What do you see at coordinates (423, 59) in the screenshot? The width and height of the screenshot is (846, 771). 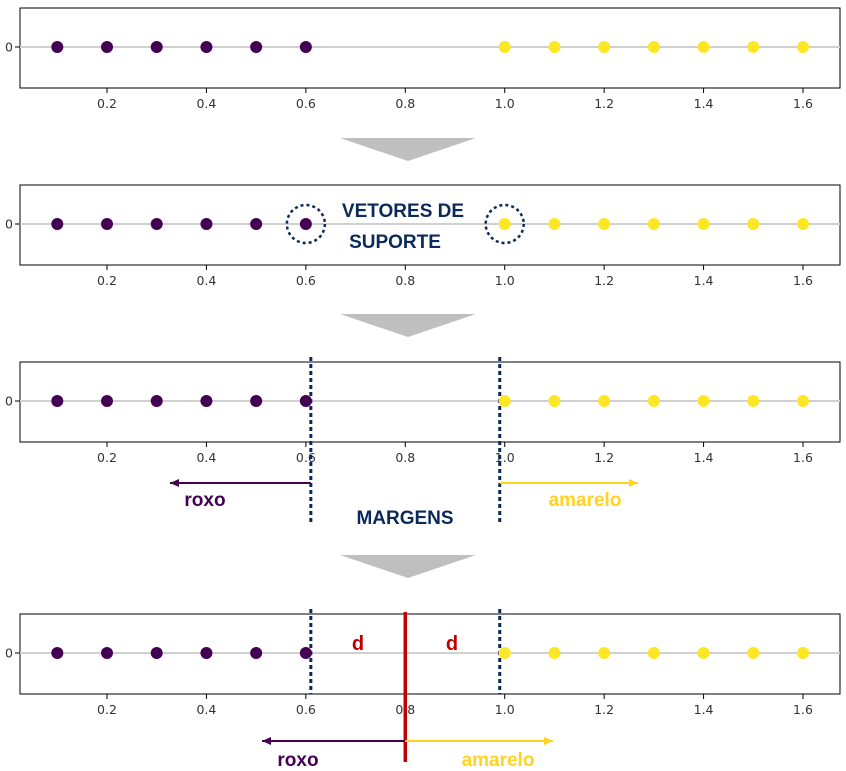 I see `chart-panel-1: 0 0.2 0.4 0.6 0.8 1.0 1.2 1.4 1.6` at bounding box center [423, 59].